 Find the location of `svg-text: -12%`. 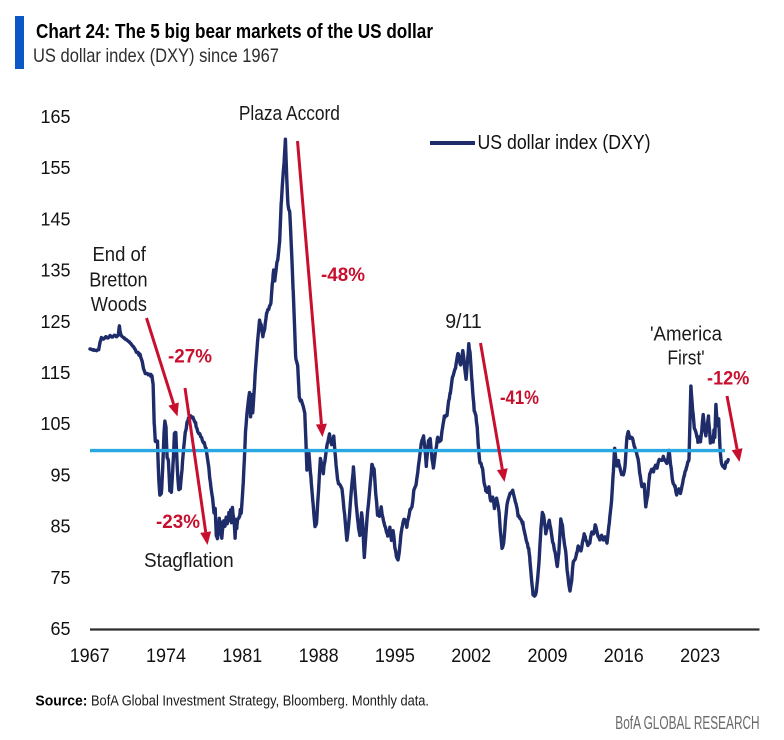

svg-text: -12% is located at coordinates (728, 379).